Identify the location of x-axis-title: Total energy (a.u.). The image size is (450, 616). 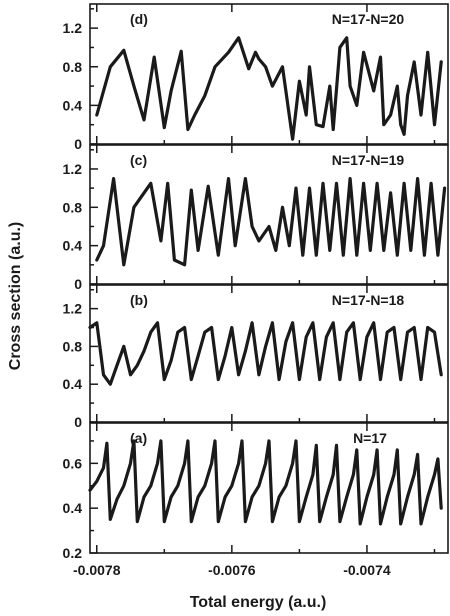
(258, 602).